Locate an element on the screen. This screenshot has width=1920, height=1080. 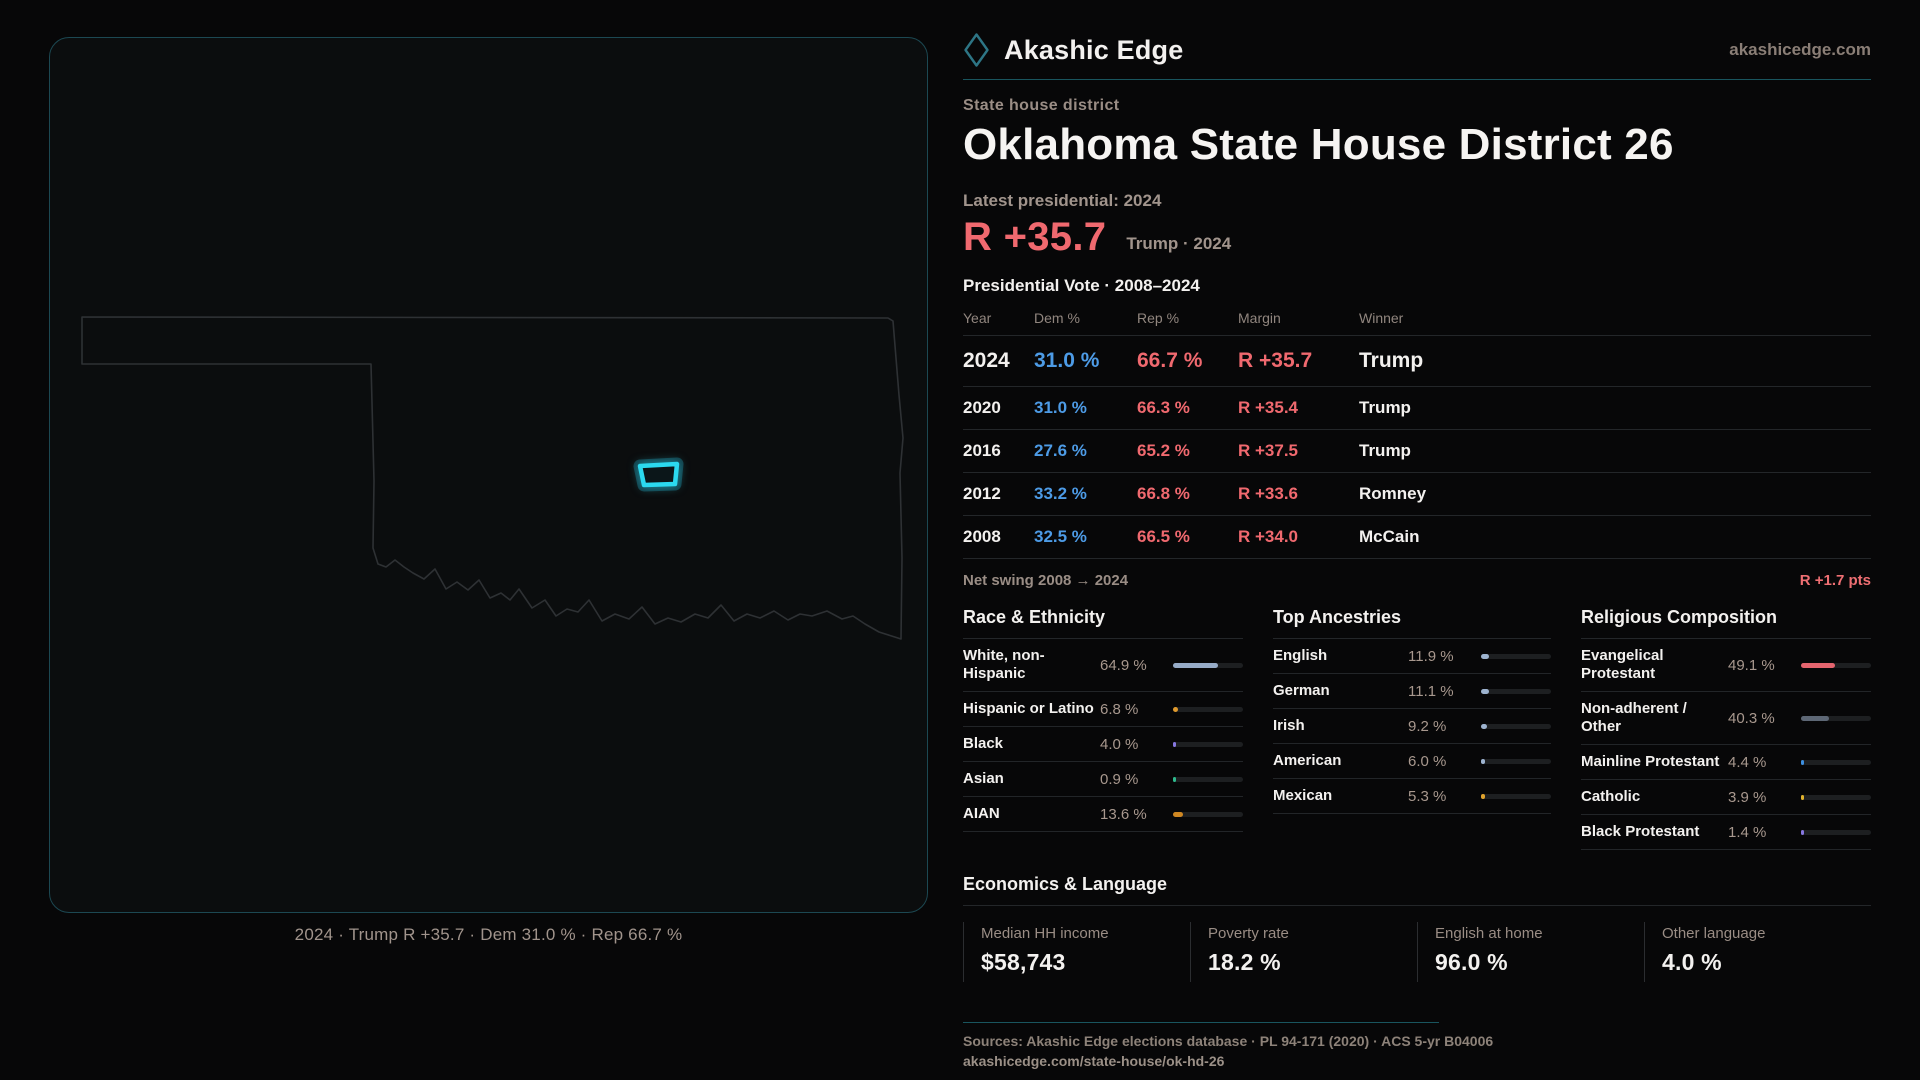
stat-value: 4.0 % is located at coordinates (1692, 962).